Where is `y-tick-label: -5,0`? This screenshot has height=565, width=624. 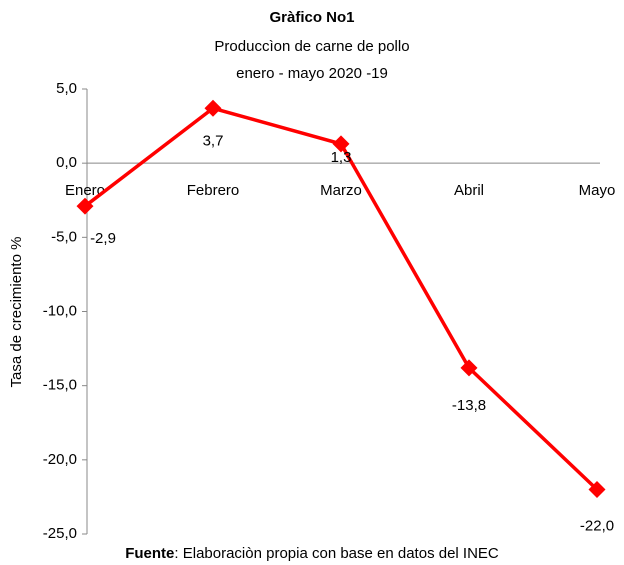
y-tick-label: -5,0 is located at coordinates (64, 236).